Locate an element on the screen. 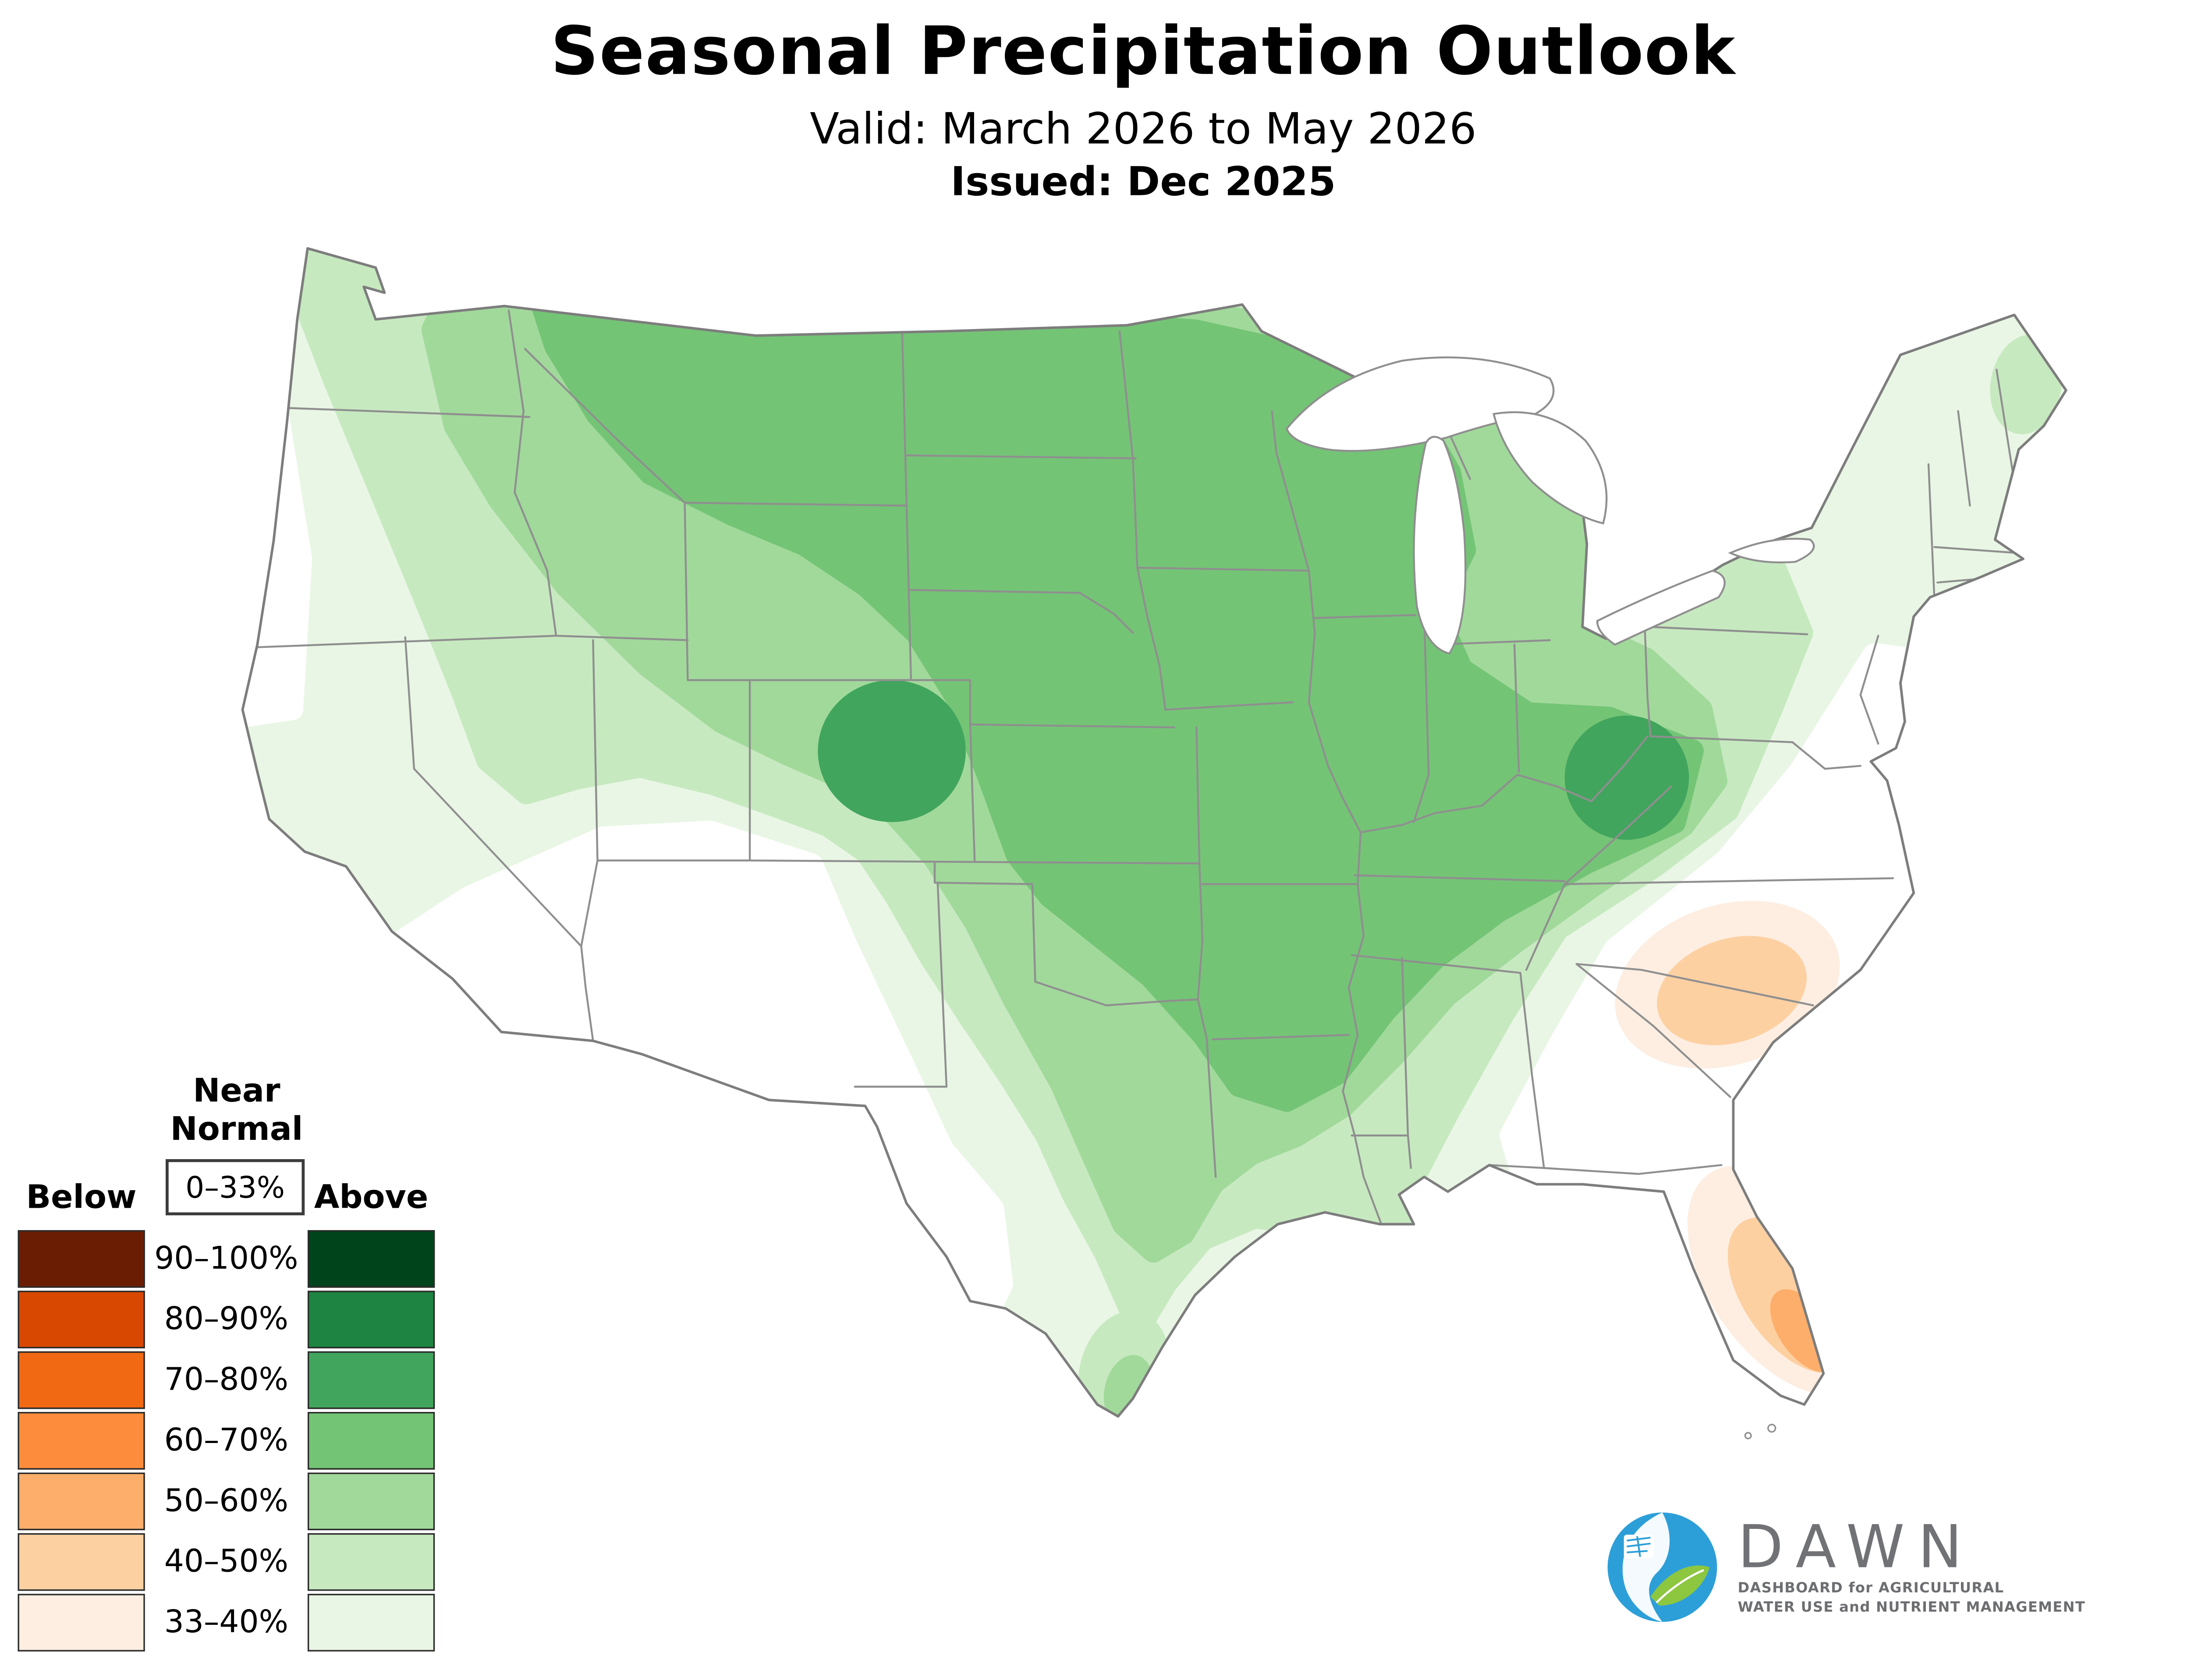 The width and height of the screenshot is (2191, 1680). legend-row: 80–90% is located at coordinates (231, 1320).